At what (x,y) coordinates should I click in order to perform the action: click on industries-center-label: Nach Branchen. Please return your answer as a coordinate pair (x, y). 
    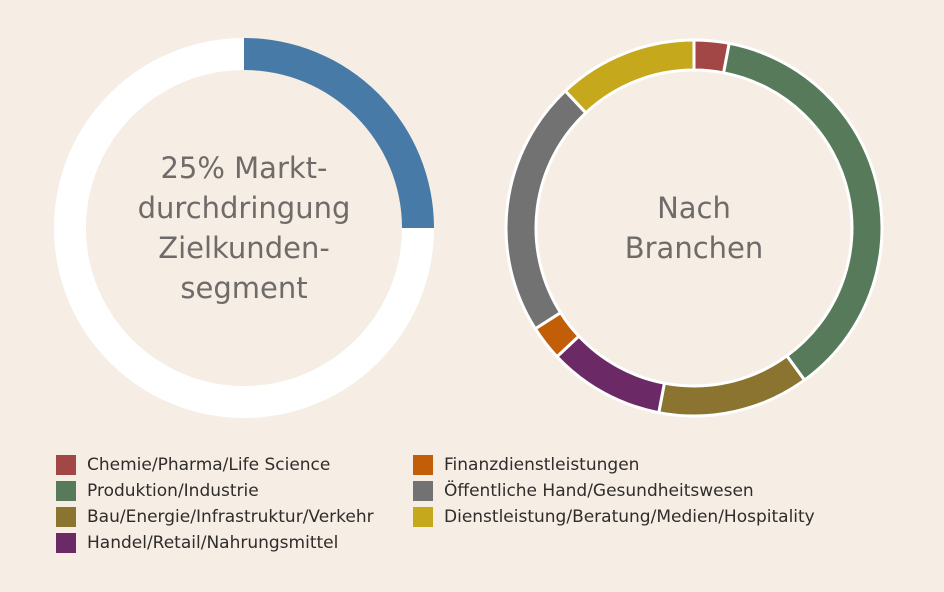
    Looking at the image, I should click on (694, 228).